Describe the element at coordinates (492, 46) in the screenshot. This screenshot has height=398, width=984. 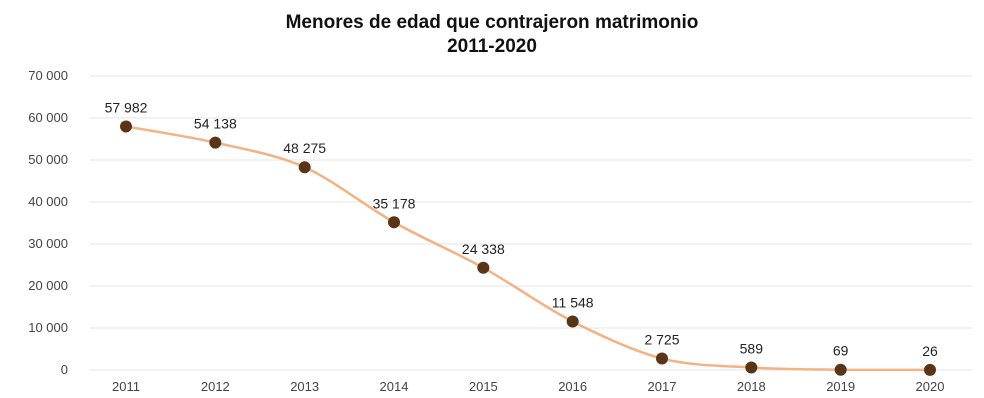
I see `chart-subtitle: 2011-2020` at that location.